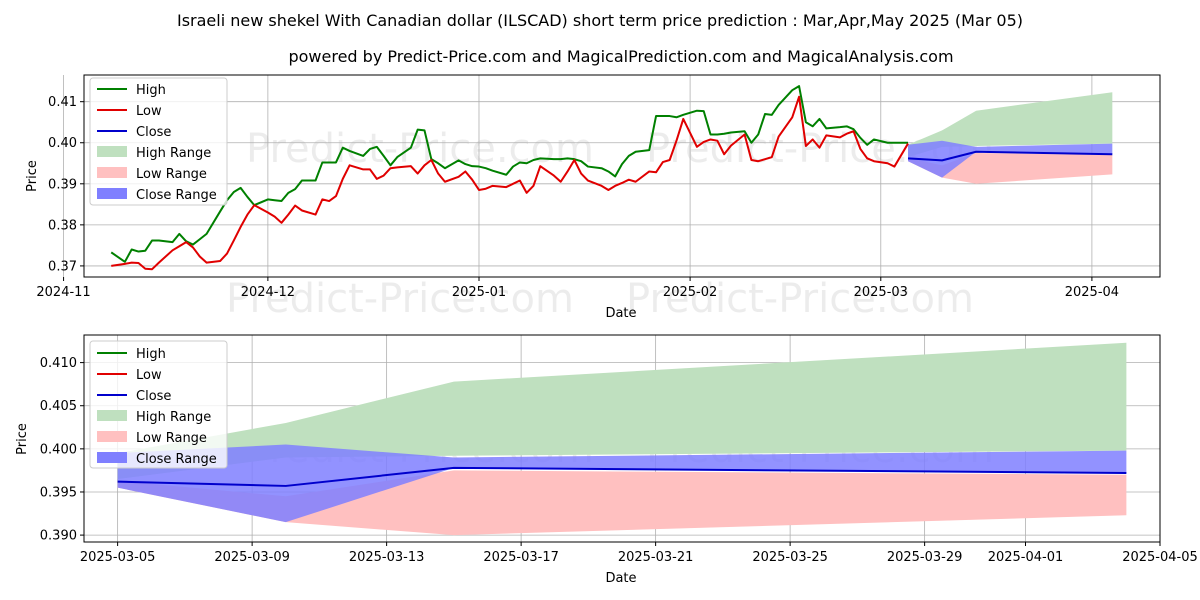 The image size is (1200, 600). What do you see at coordinates (58, 492) in the screenshot?
I see `y-tick-label: 0.395` at bounding box center [58, 492].